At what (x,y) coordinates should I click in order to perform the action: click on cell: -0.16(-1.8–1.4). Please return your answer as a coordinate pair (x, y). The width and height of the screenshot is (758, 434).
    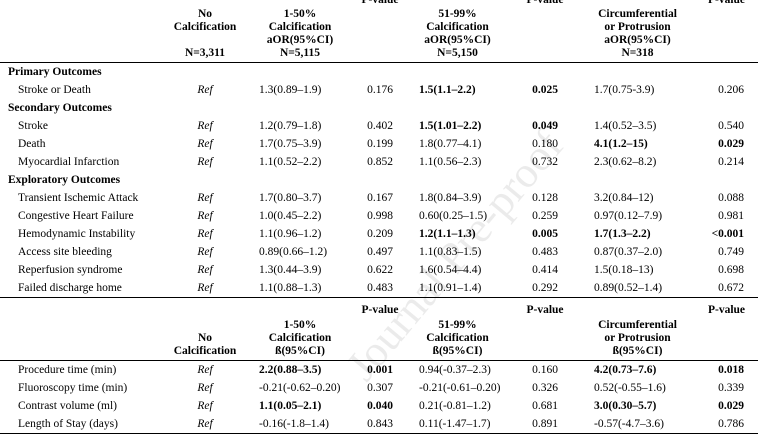
    Looking at the image, I should click on (300, 424).